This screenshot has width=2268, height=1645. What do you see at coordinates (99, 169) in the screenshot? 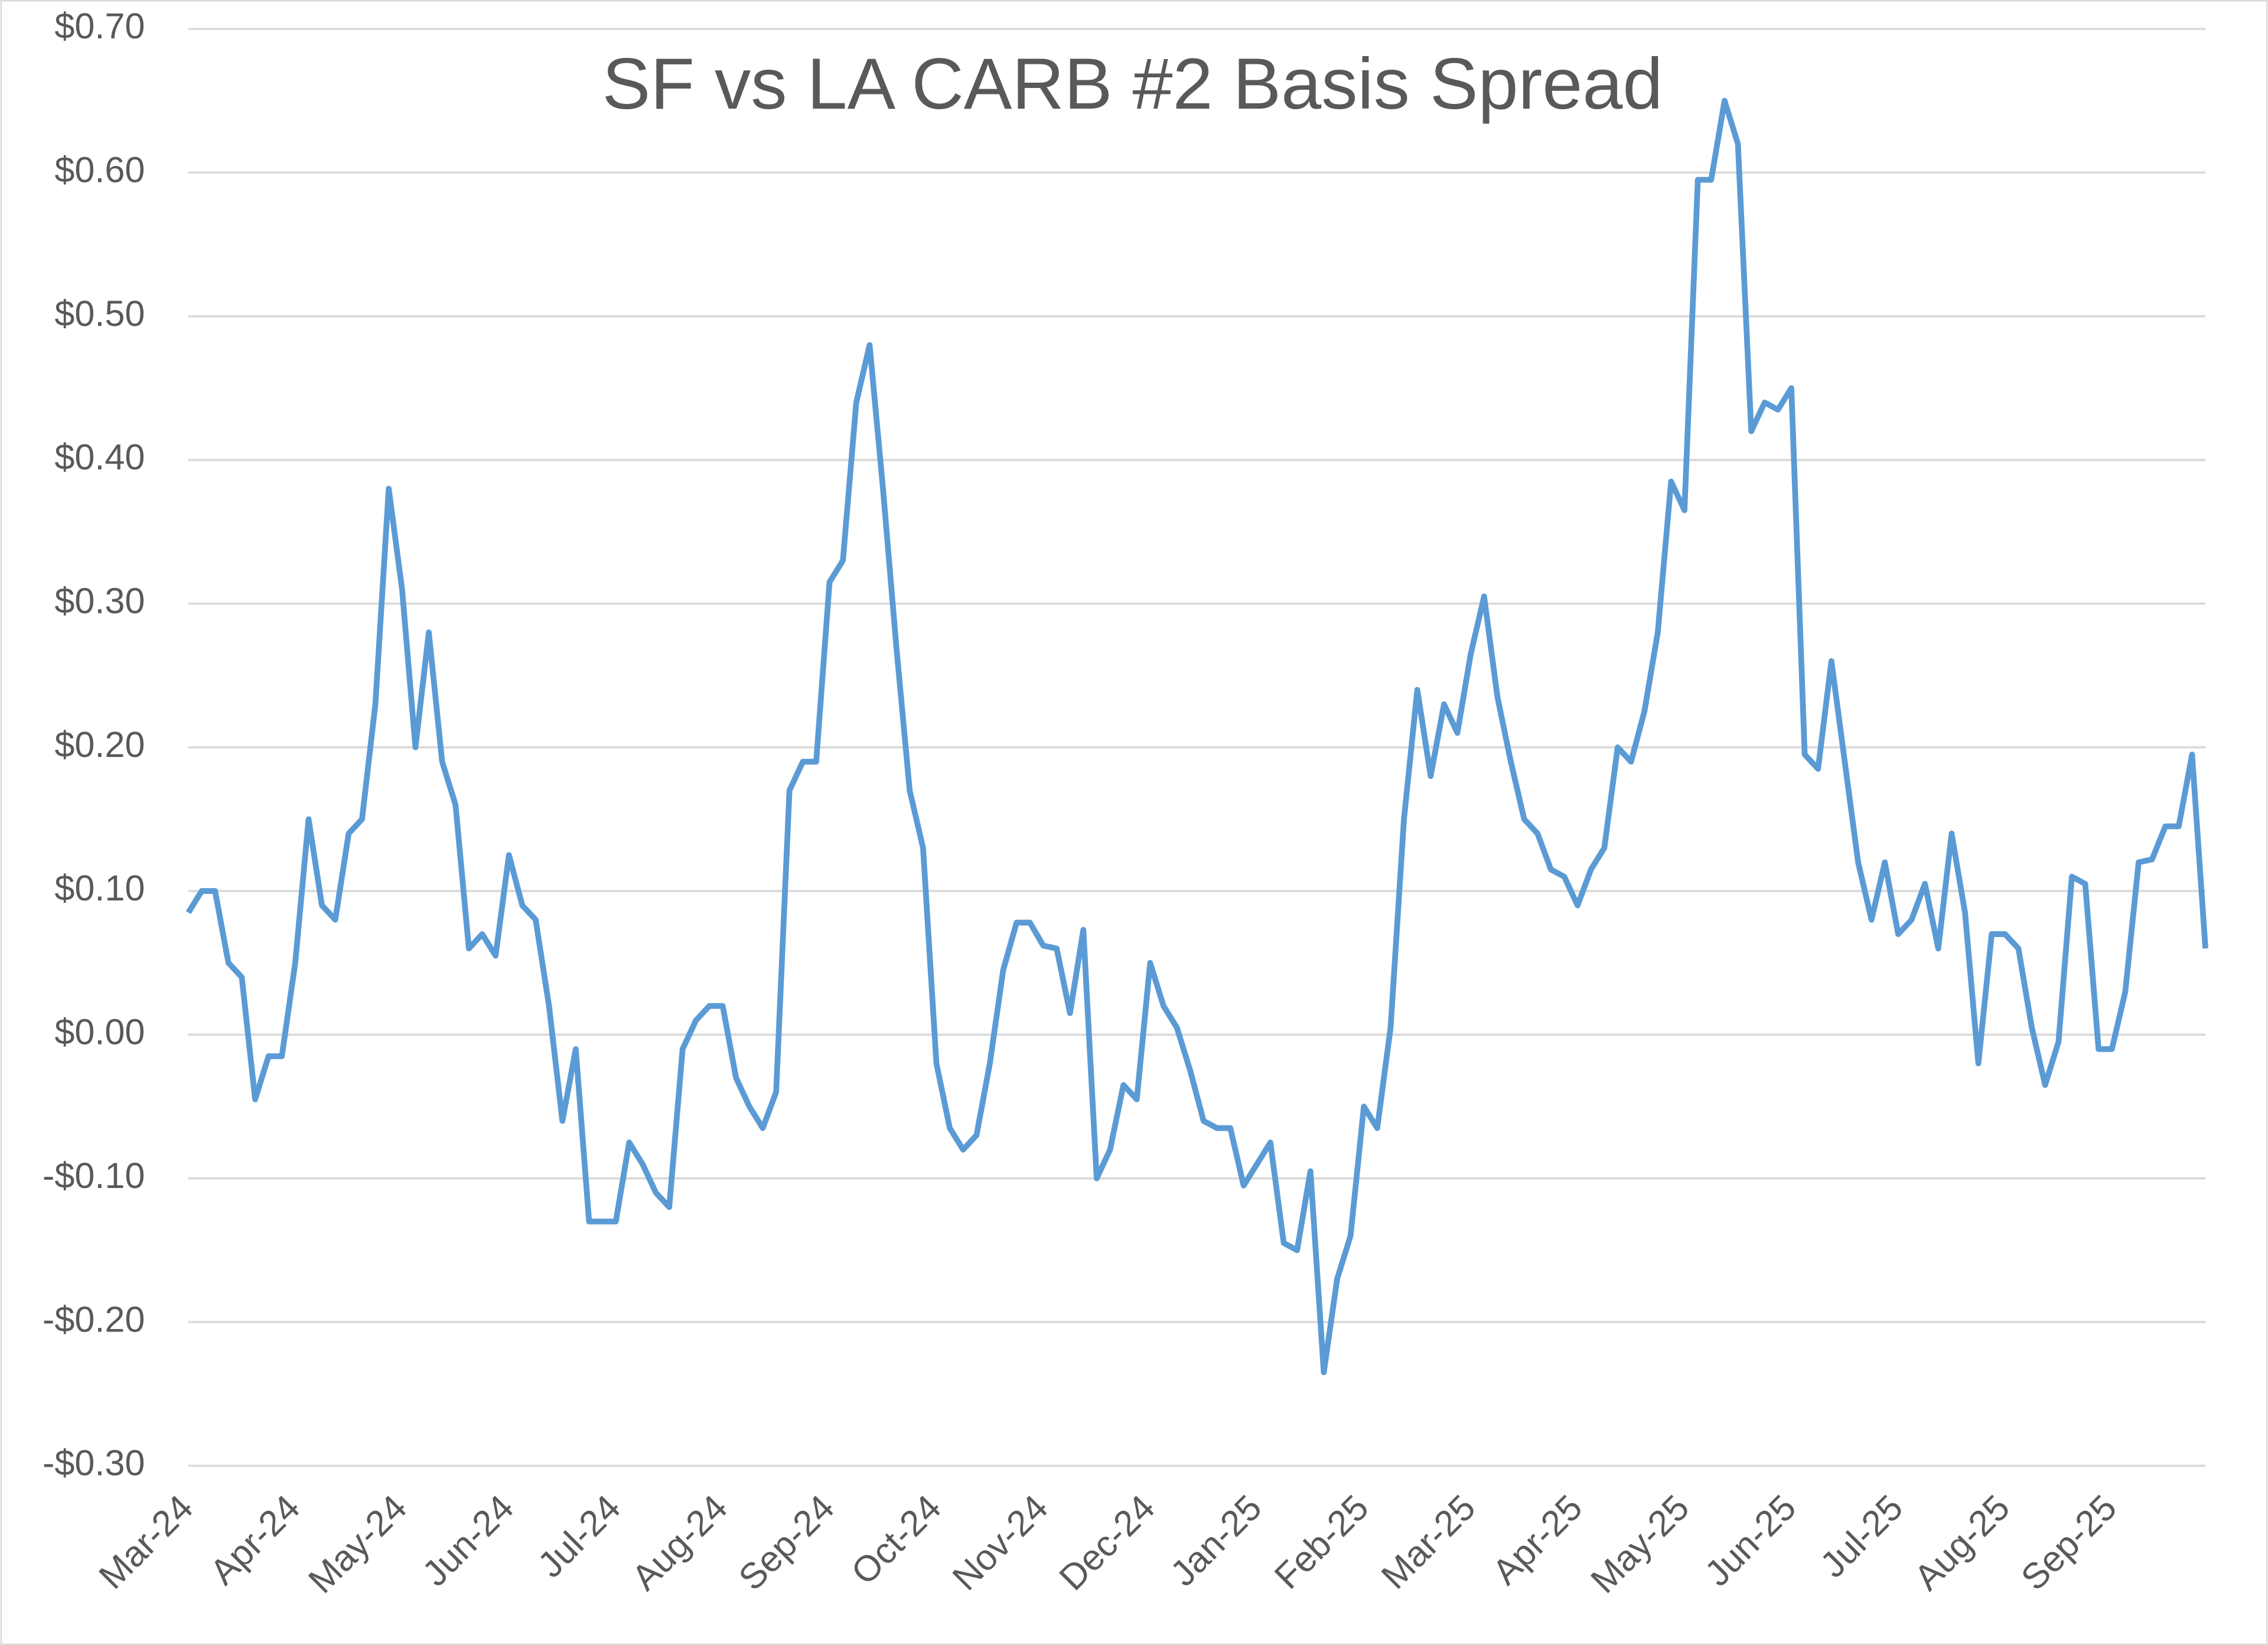
I see `y-tick-label: $0.60` at bounding box center [99, 169].